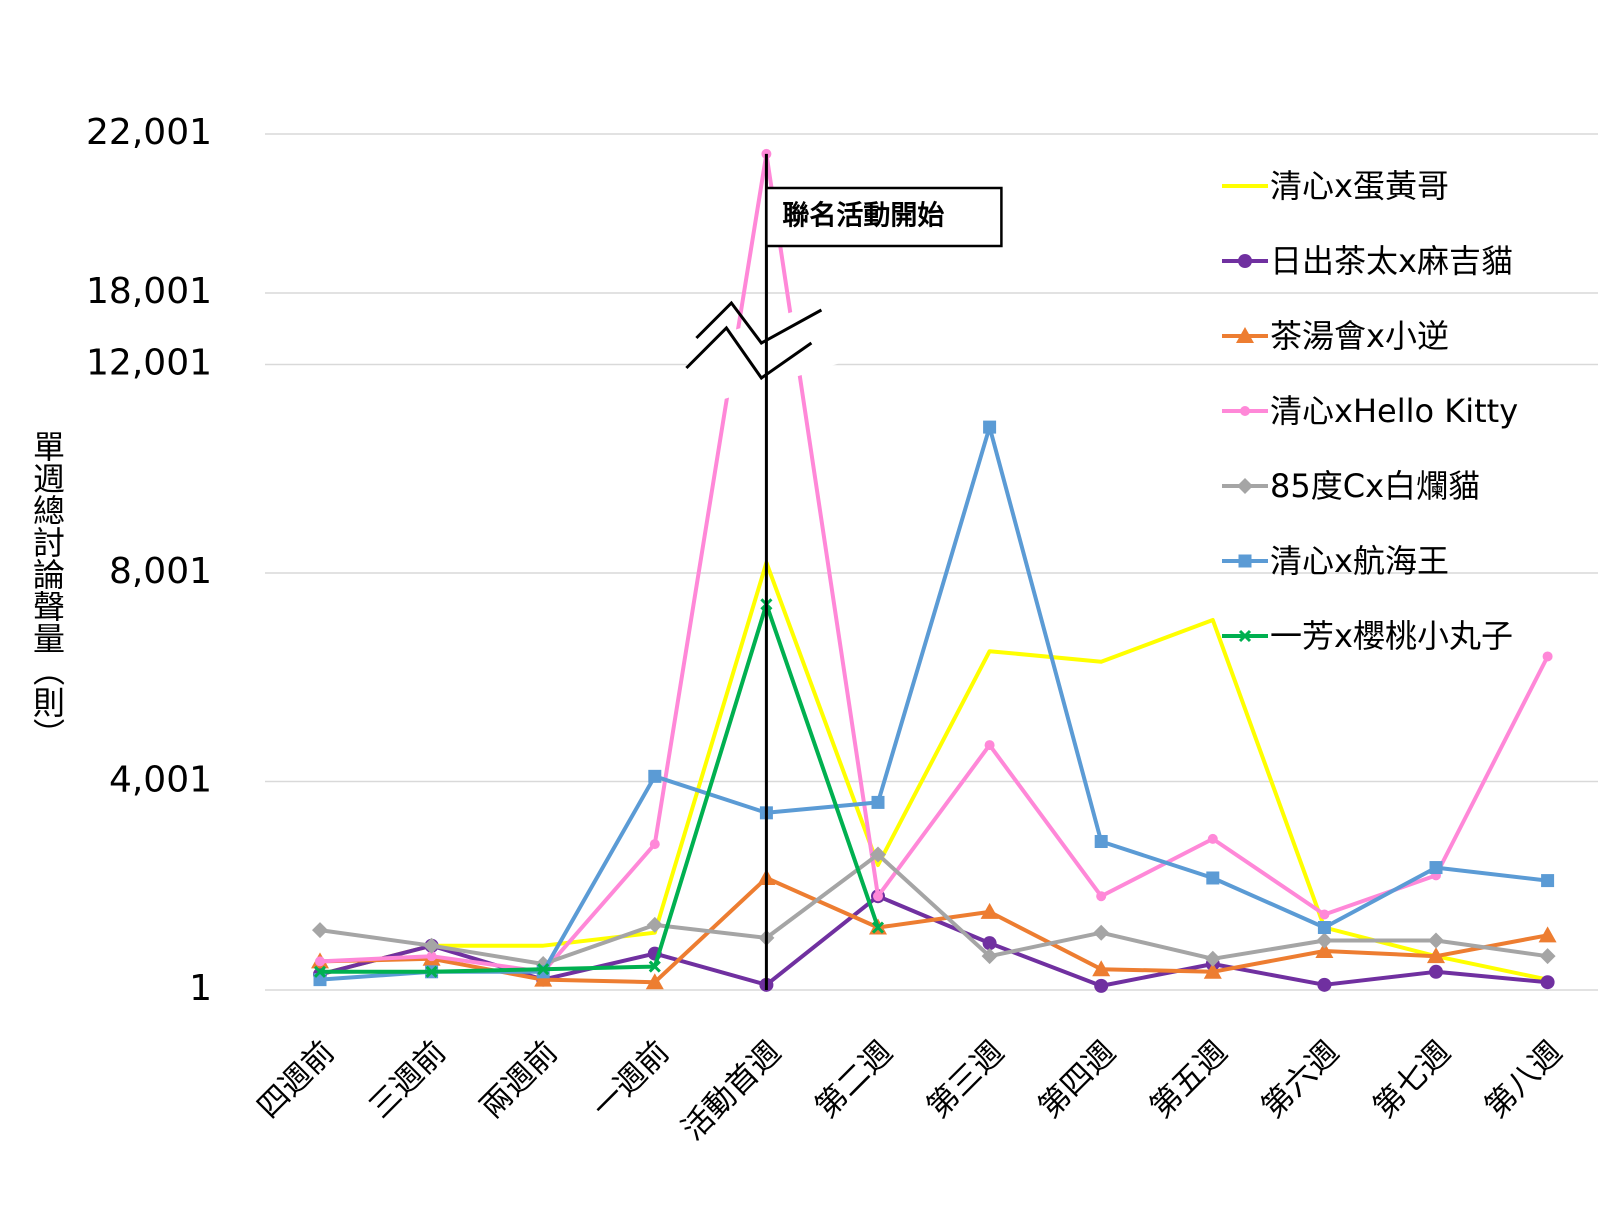  I want to click on legend-item: 清心xHello Kitty, so click(1370, 411).